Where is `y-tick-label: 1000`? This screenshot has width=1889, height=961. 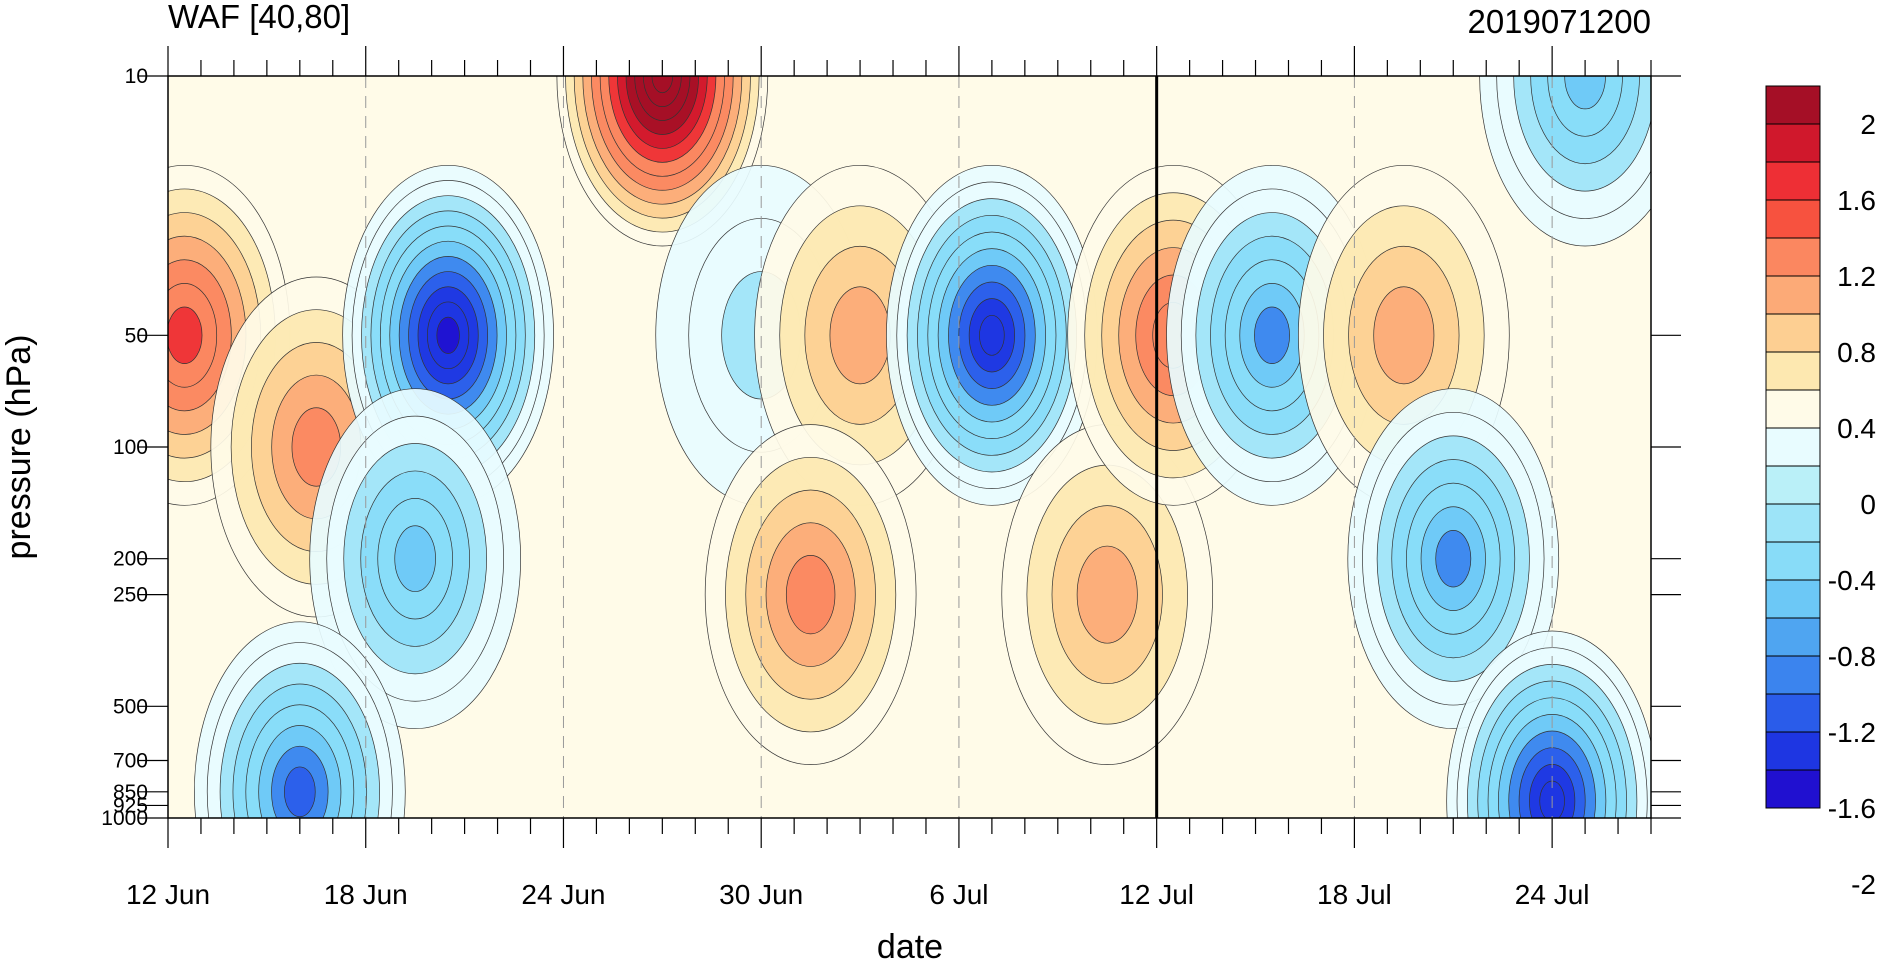 y-tick-label: 1000 is located at coordinates (124, 818).